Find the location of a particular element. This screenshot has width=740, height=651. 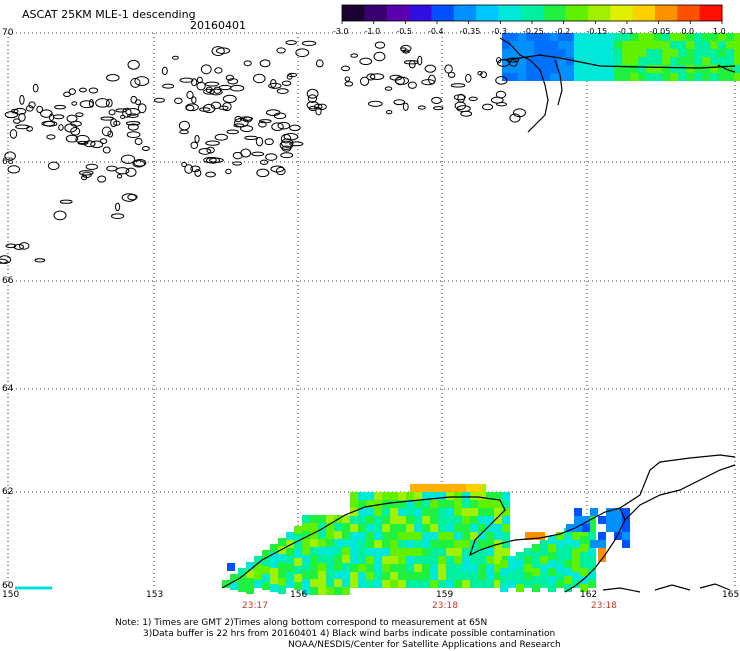

colorbar-tick-label: -1.0 is located at coordinates (372, 31).